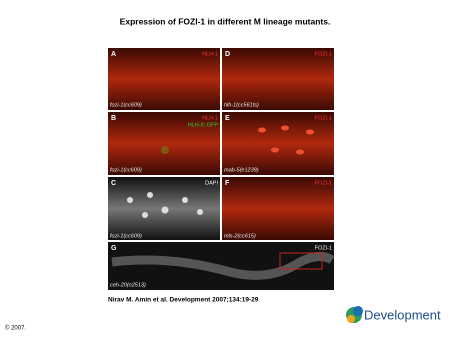 This screenshot has width=450, height=343. Describe the element at coordinates (227, 183) in the screenshot. I see `panel-letter: F` at that location.